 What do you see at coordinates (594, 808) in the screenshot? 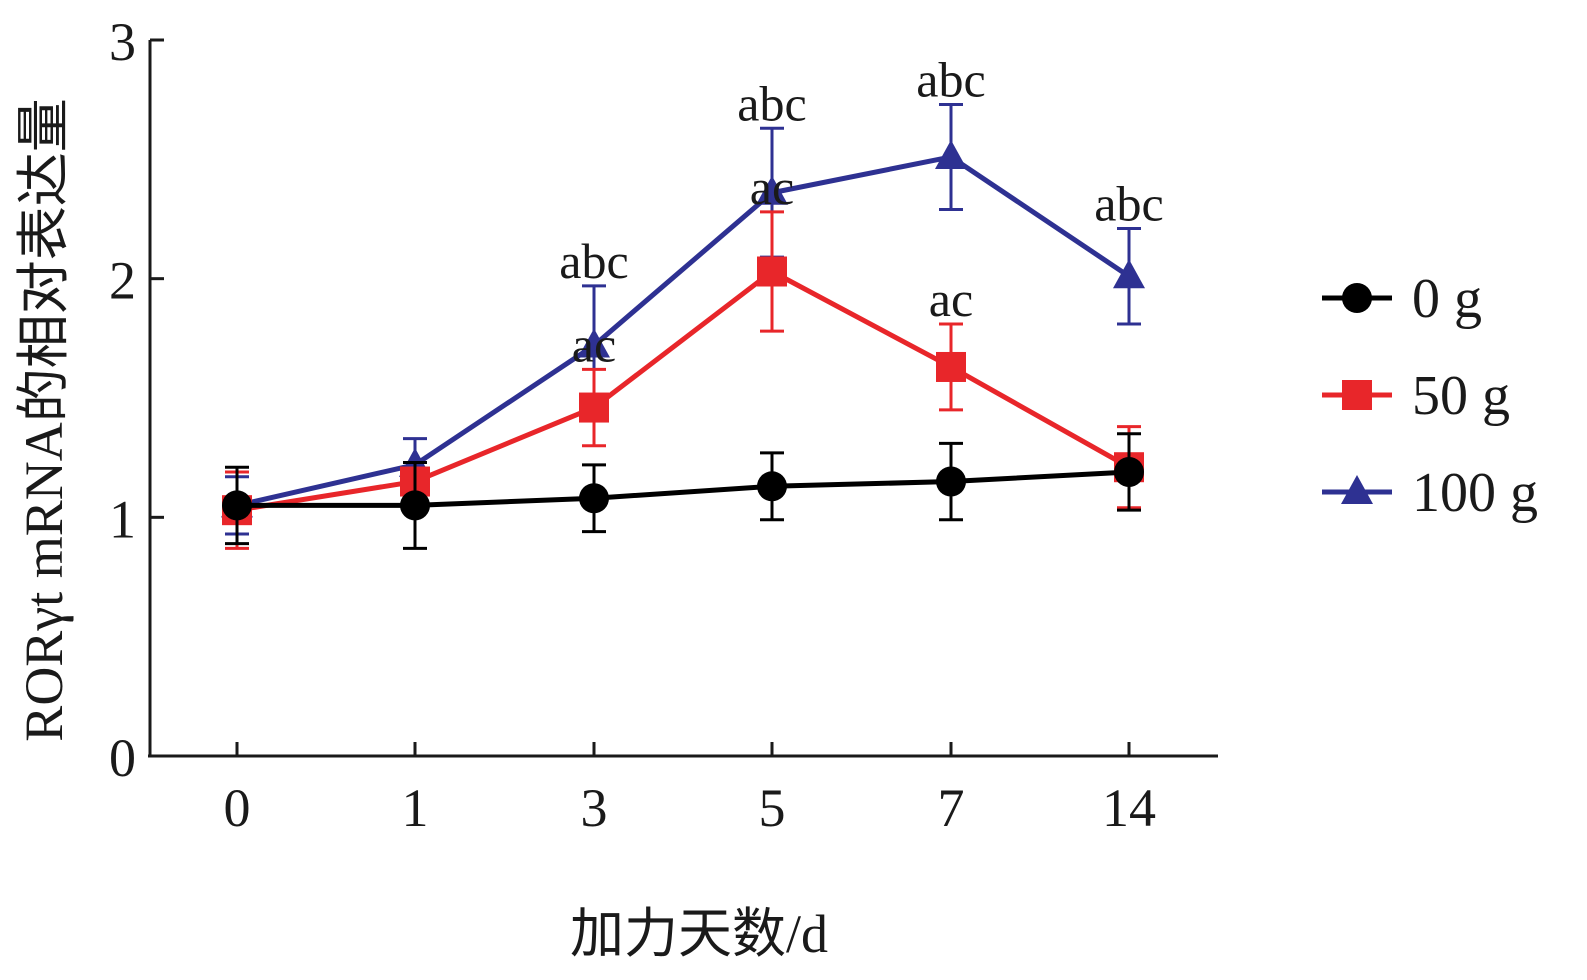
I see `x-tick-label: 3` at bounding box center [594, 808].